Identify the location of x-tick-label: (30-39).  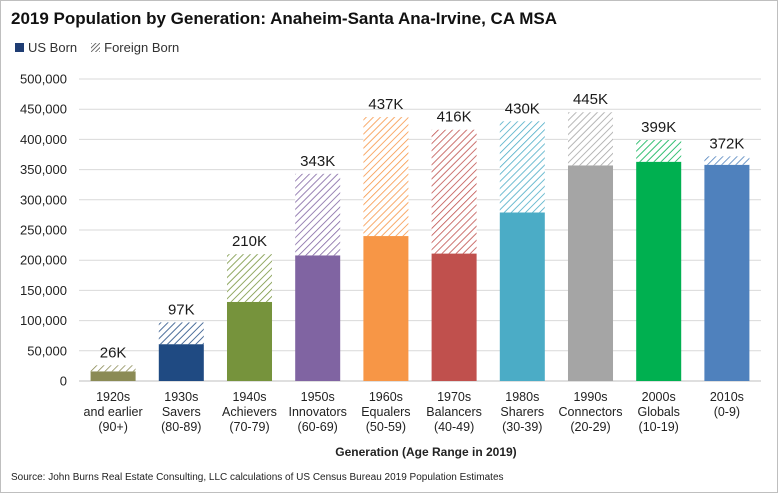
(522, 427).